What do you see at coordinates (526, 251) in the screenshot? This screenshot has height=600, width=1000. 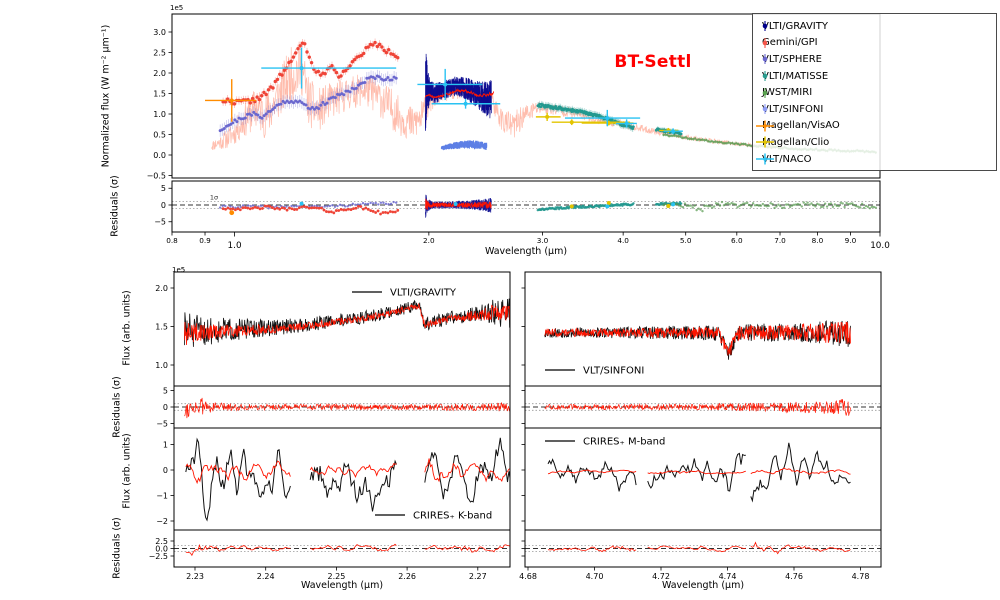 I see `top-xlabel: Wavelength (μm)` at bounding box center [526, 251].